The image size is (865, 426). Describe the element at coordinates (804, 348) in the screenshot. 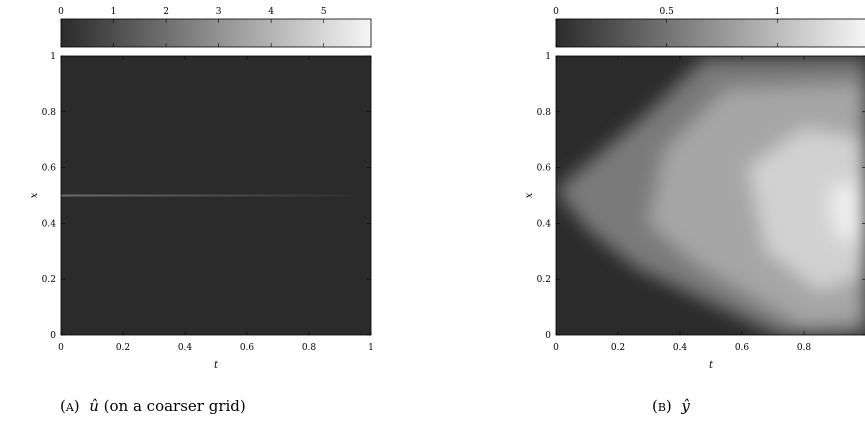

I see `x-tick-label-b: 0.8` at that location.